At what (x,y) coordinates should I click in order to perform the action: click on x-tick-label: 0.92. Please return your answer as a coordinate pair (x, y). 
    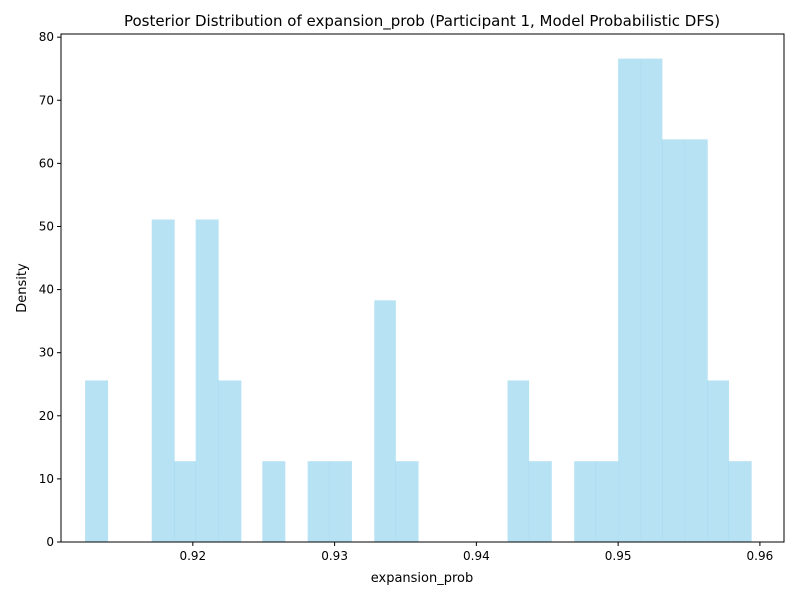
    Looking at the image, I should click on (192, 556).